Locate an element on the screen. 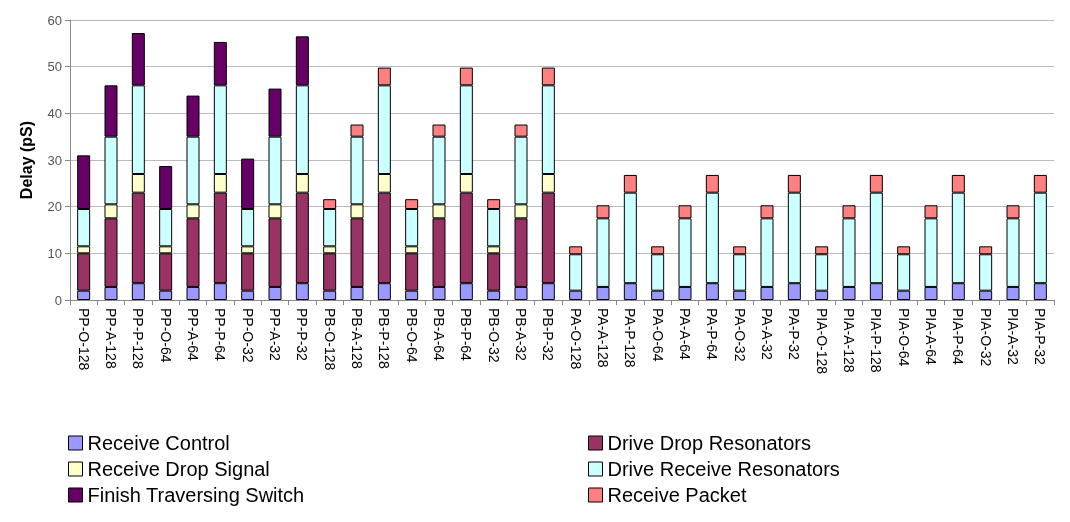 The width and height of the screenshot is (1070, 522). legend-label: Finish Traversing Switch is located at coordinates (196, 495).